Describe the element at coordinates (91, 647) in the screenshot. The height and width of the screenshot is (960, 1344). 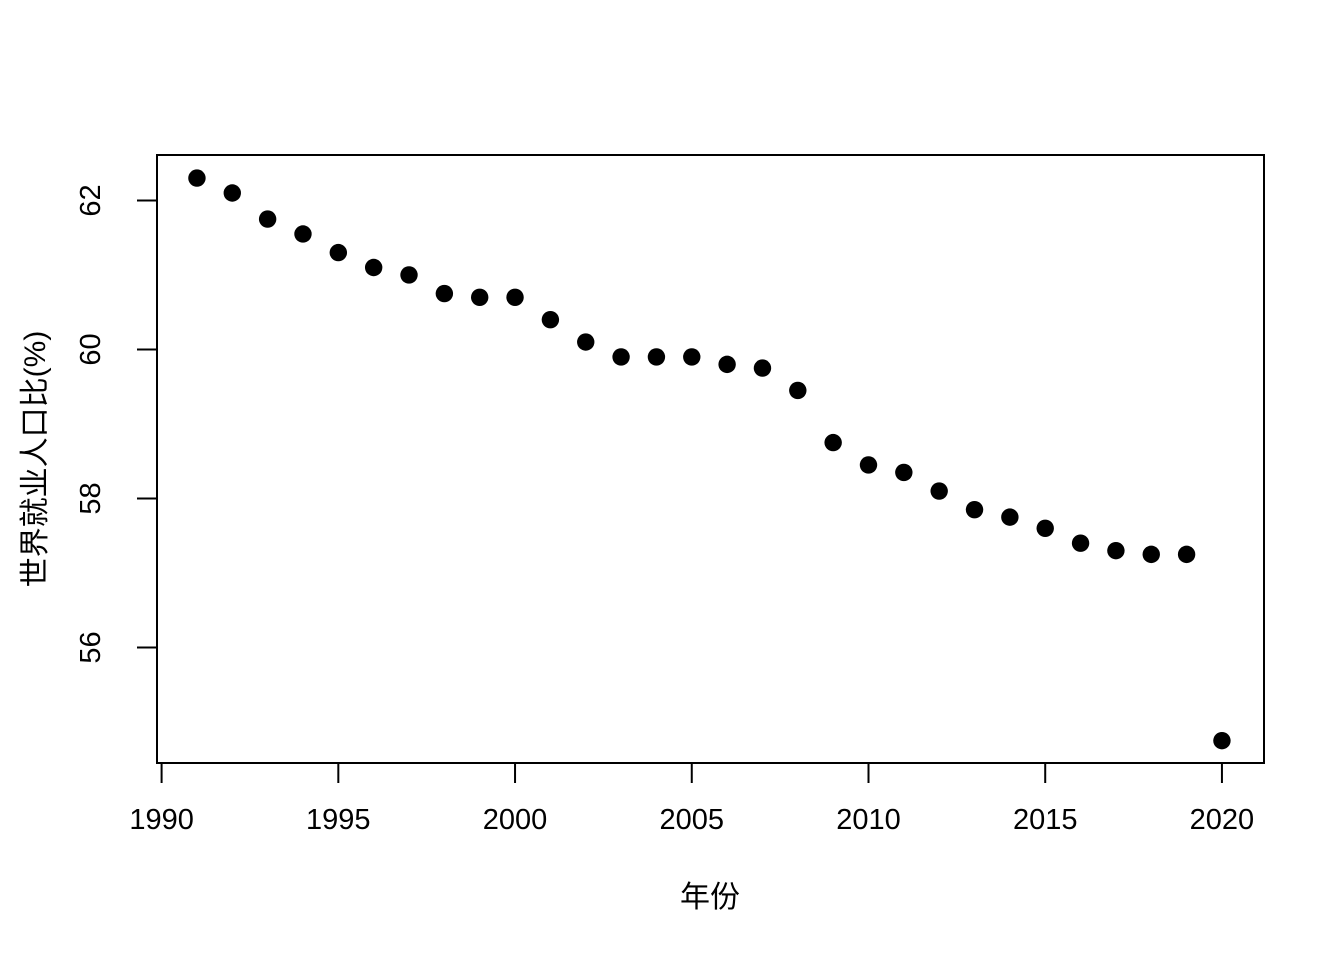
I see `y-tick-label: 56` at that location.